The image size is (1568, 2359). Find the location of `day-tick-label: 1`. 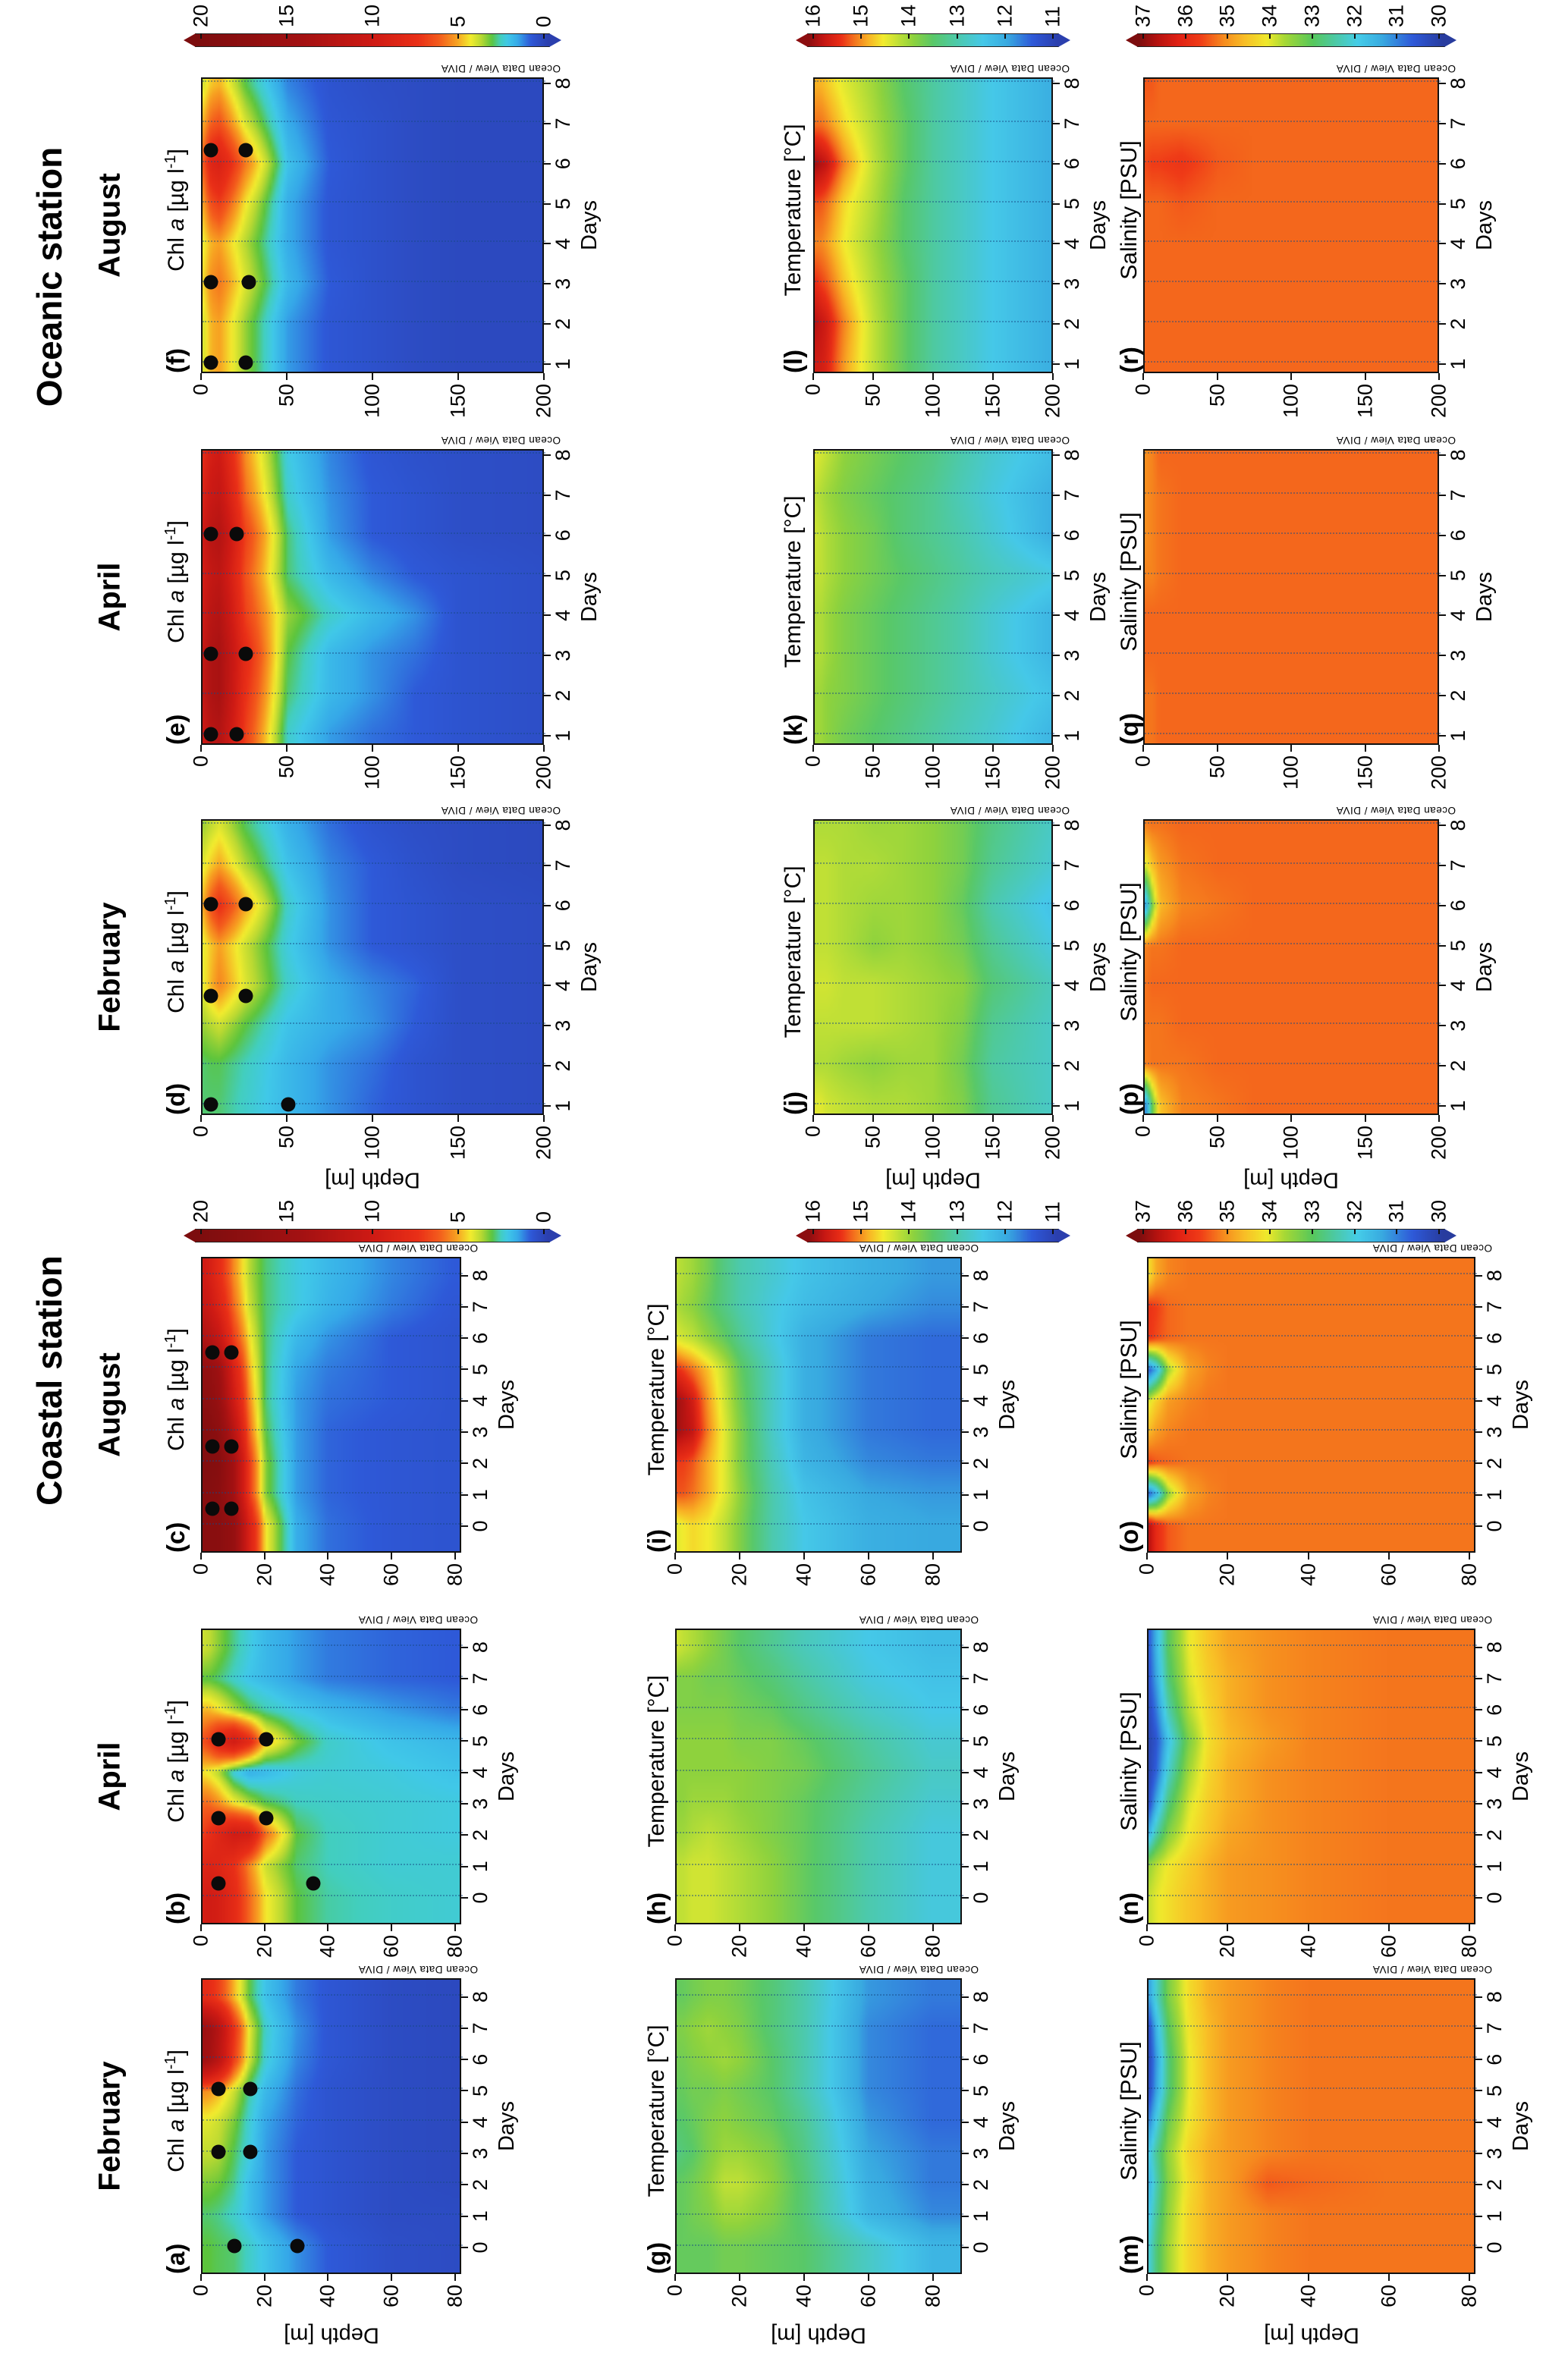

day-tick-label: 1 is located at coordinates (481, 2216).